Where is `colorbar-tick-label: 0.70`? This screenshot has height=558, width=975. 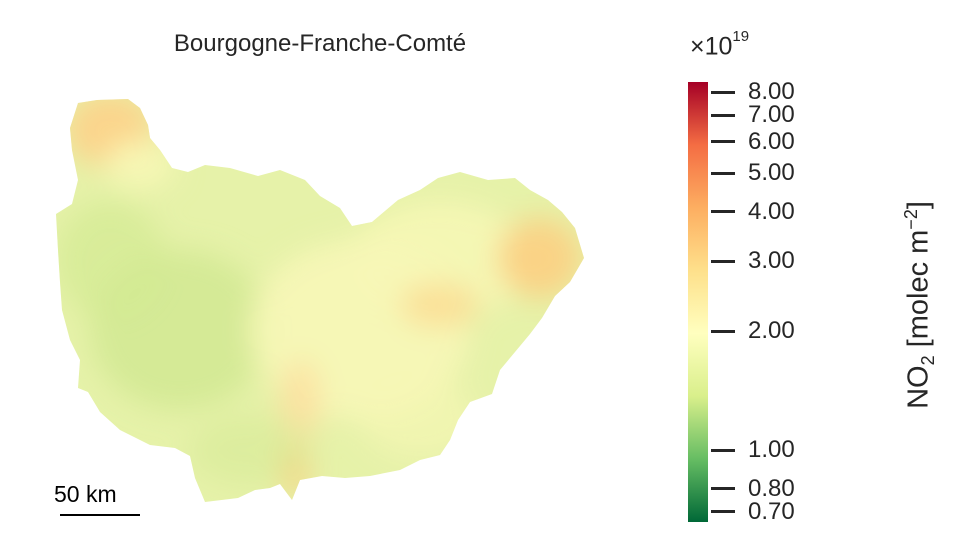 colorbar-tick-label: 0.70 is located at coordinates (771, 511).